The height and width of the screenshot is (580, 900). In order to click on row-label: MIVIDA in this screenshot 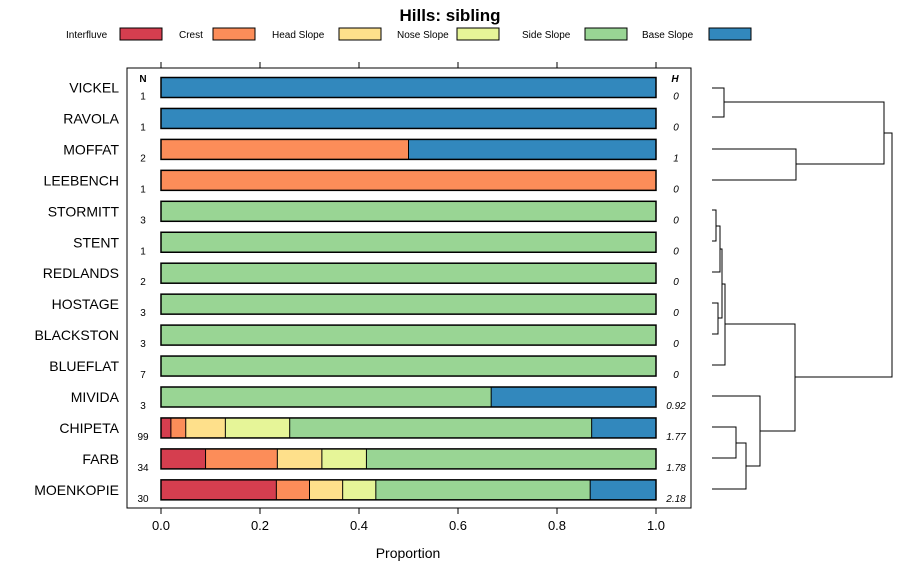, I will do `click(95, 397)`.